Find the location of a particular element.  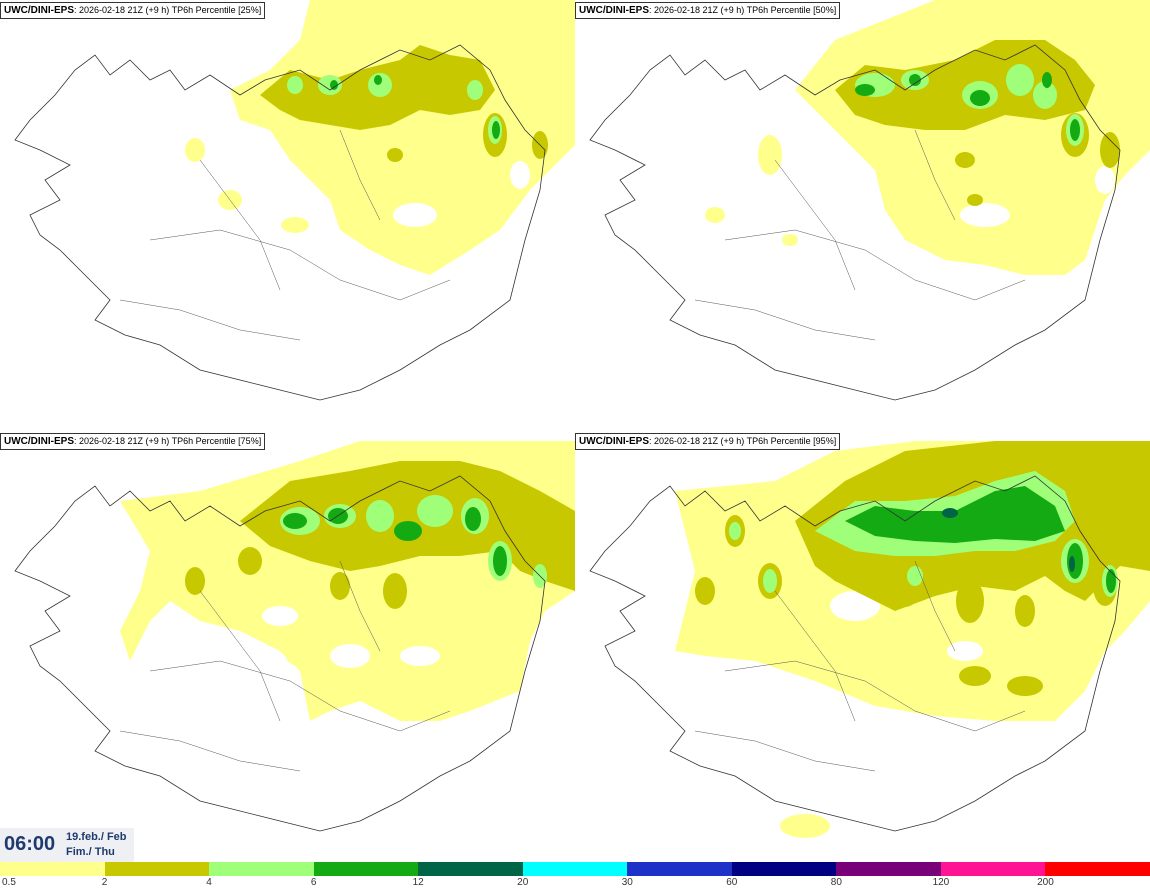

legend-label: 60 is located at coordinates (732, 882).